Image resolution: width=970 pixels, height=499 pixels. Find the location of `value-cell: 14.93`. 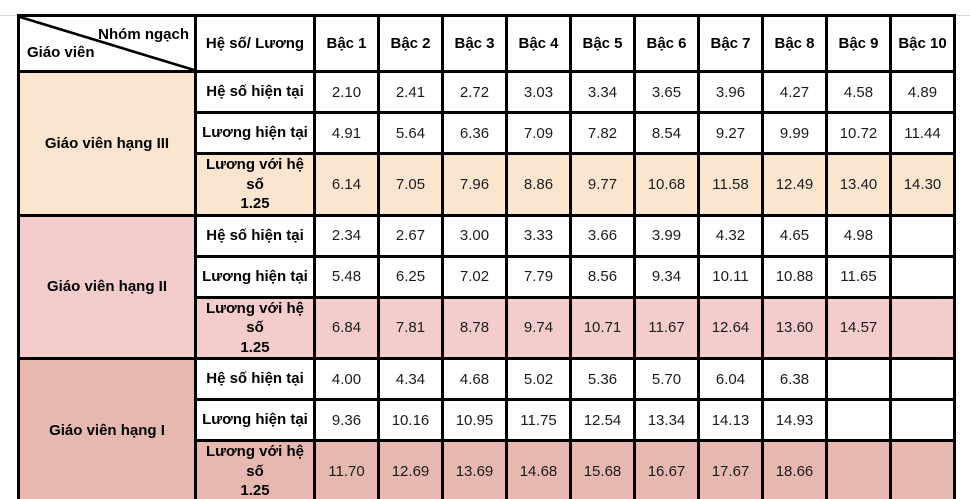

value-cell: 14.93 is located at coordinates (794, 420).